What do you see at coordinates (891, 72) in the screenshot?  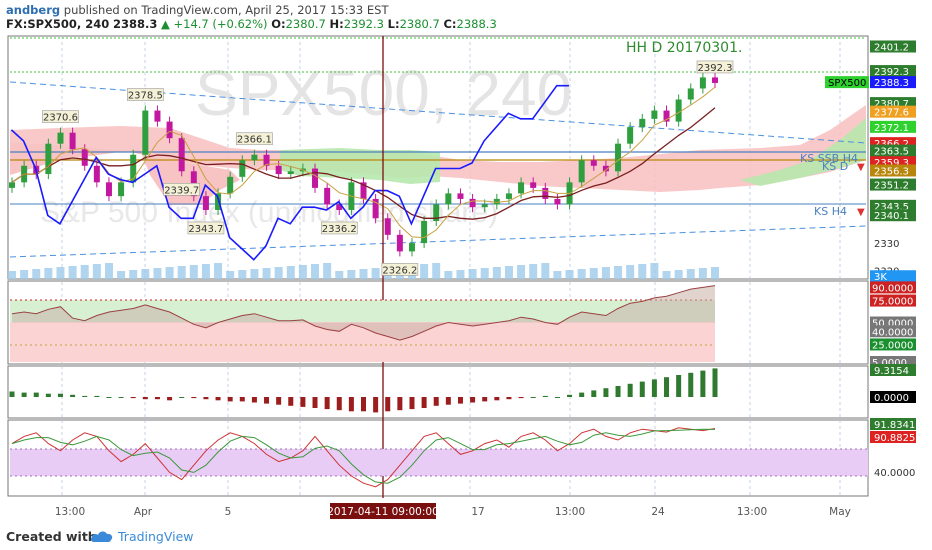 I see `price-label: 2392.3` at bounding box center [891, 72].